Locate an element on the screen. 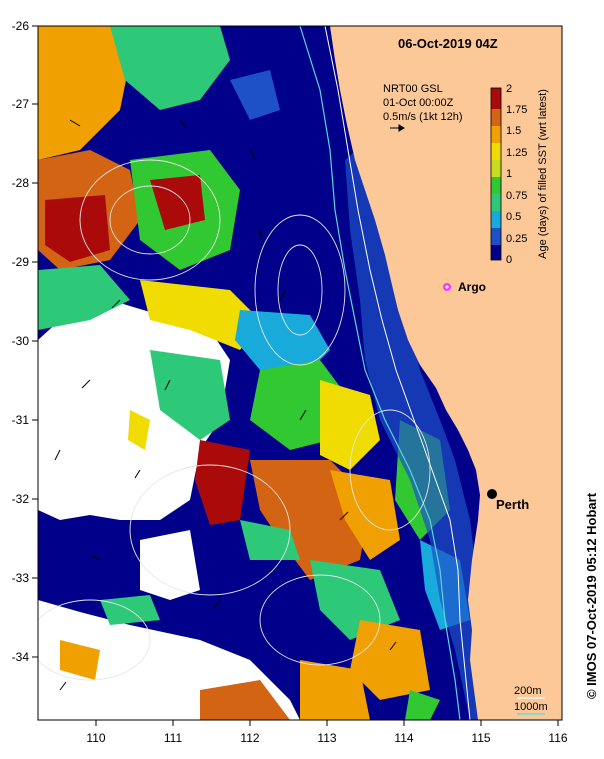  scale-arrow-icon is located at coordinates (397, 128).